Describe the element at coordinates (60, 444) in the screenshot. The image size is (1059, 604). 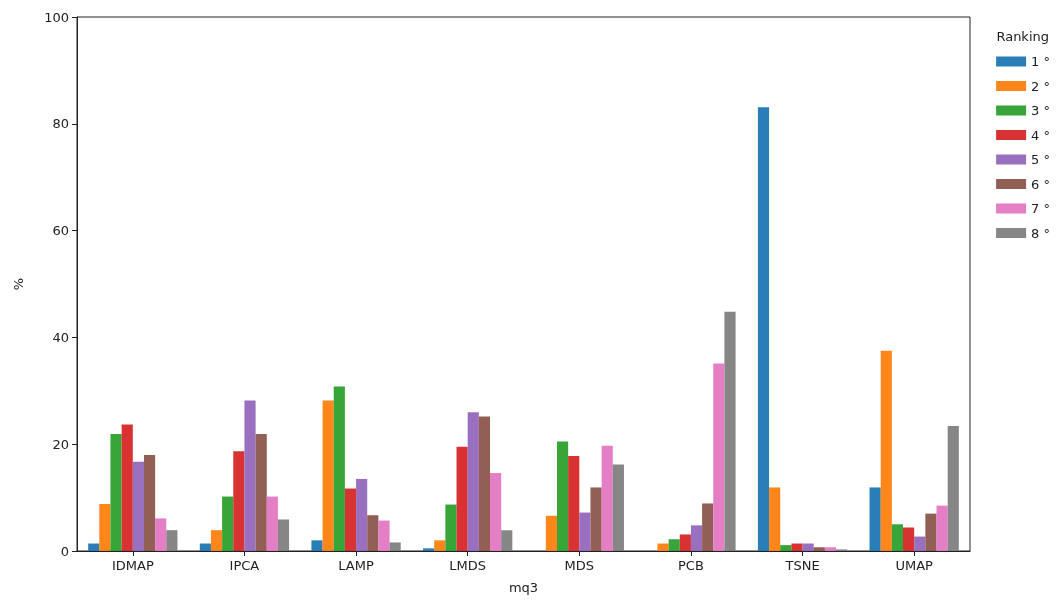
I see `y-tick-label: 20` at that location.